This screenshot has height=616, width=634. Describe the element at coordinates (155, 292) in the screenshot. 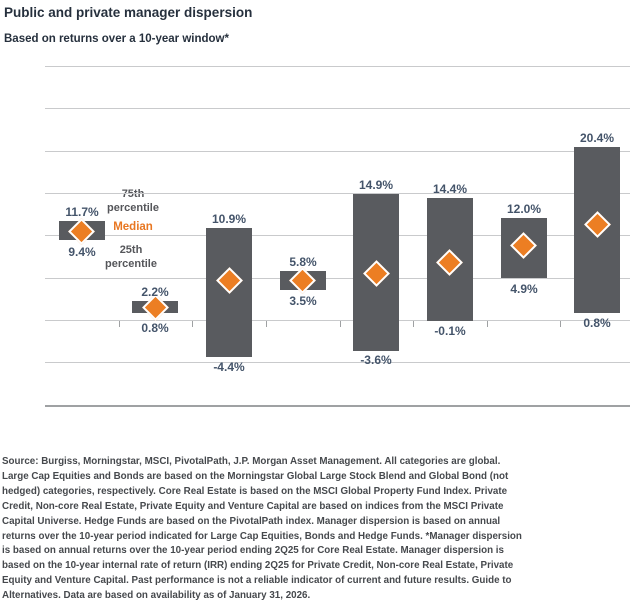

I see `p75-value-label: 2.2%` at that location.